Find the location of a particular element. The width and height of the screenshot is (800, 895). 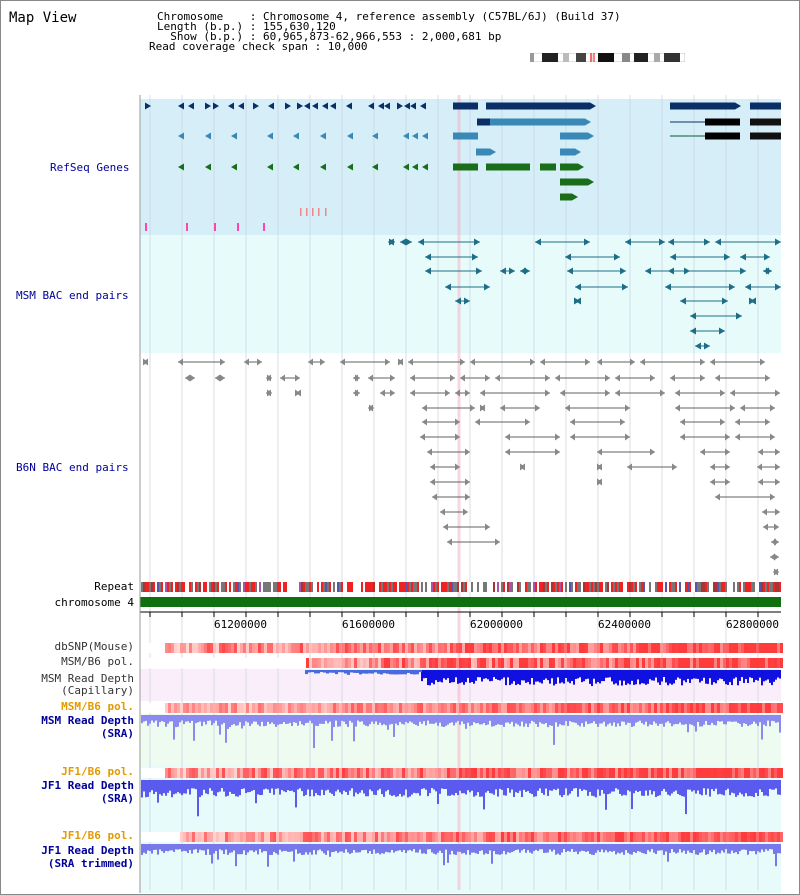

jf1-pol2-heat-track is located at coordinates (462, 837).